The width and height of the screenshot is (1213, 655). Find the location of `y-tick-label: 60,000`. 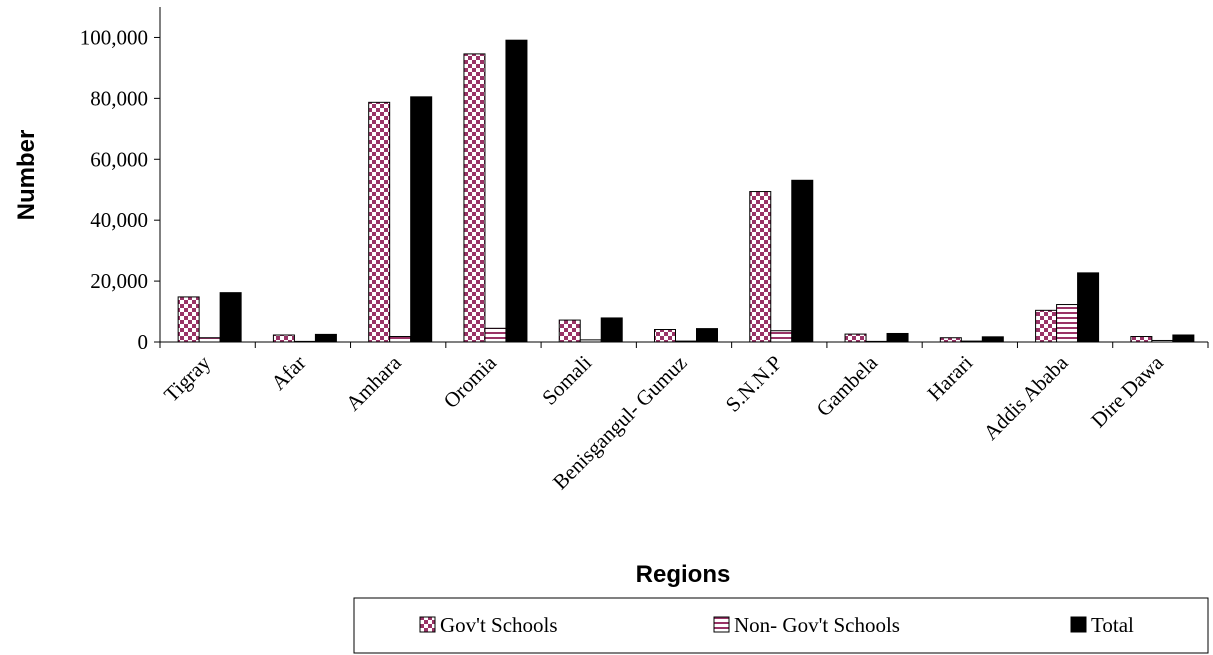

y-tick-label: 60,000 is located at coordinates (119, 159).